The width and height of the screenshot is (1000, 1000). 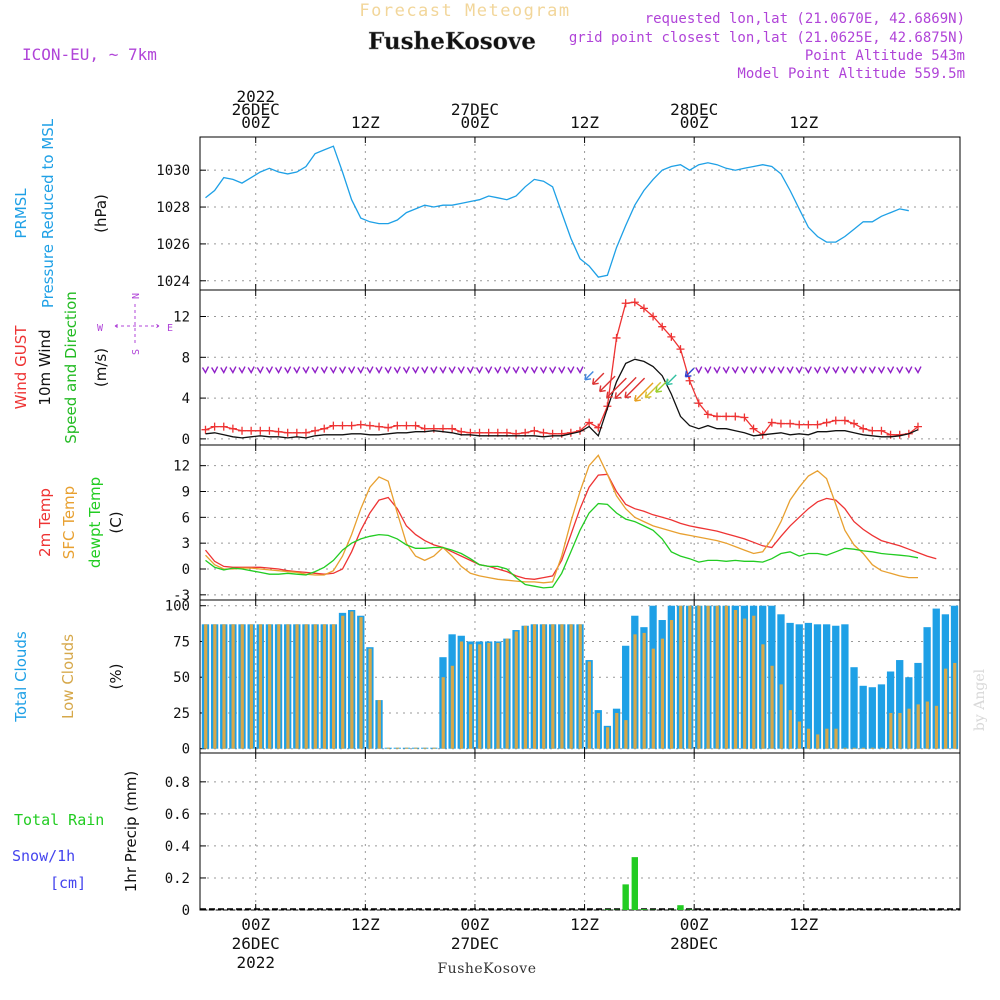 What do you see at coordinates (177, 879) in the screenshot?
I see `y-tick-label: 0.2` at bounding box center [177, 879].